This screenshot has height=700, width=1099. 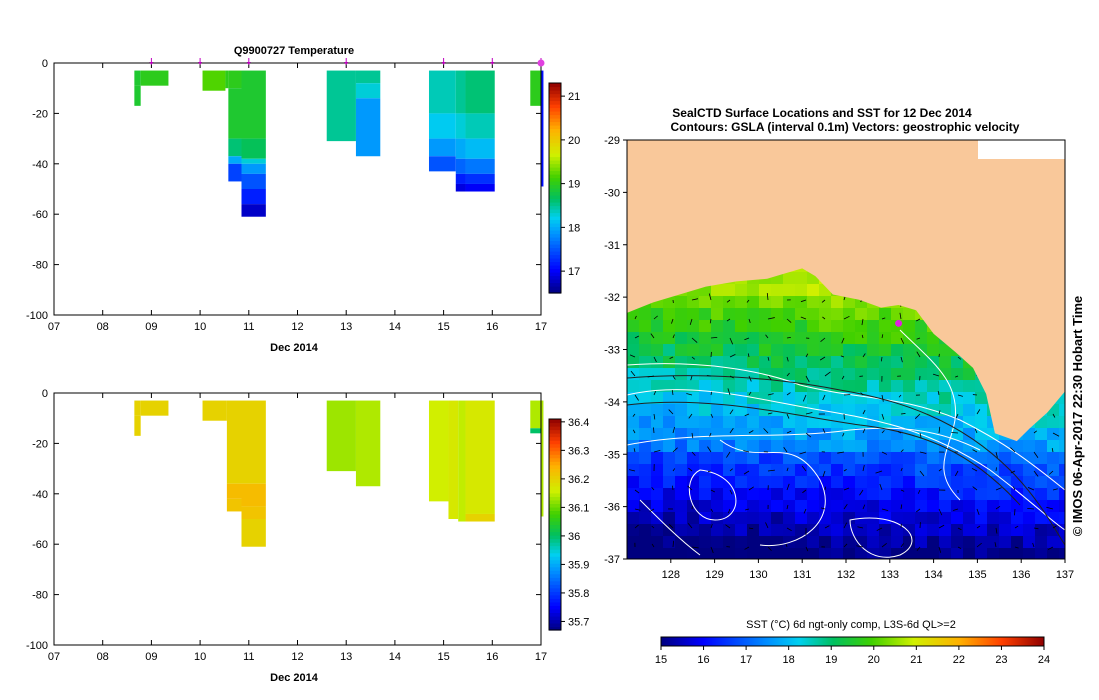 What do you see at coordinates (758, 575) in the screenshot?
I see `map-x-tick-label: 130` at bounding box center [758, 575].